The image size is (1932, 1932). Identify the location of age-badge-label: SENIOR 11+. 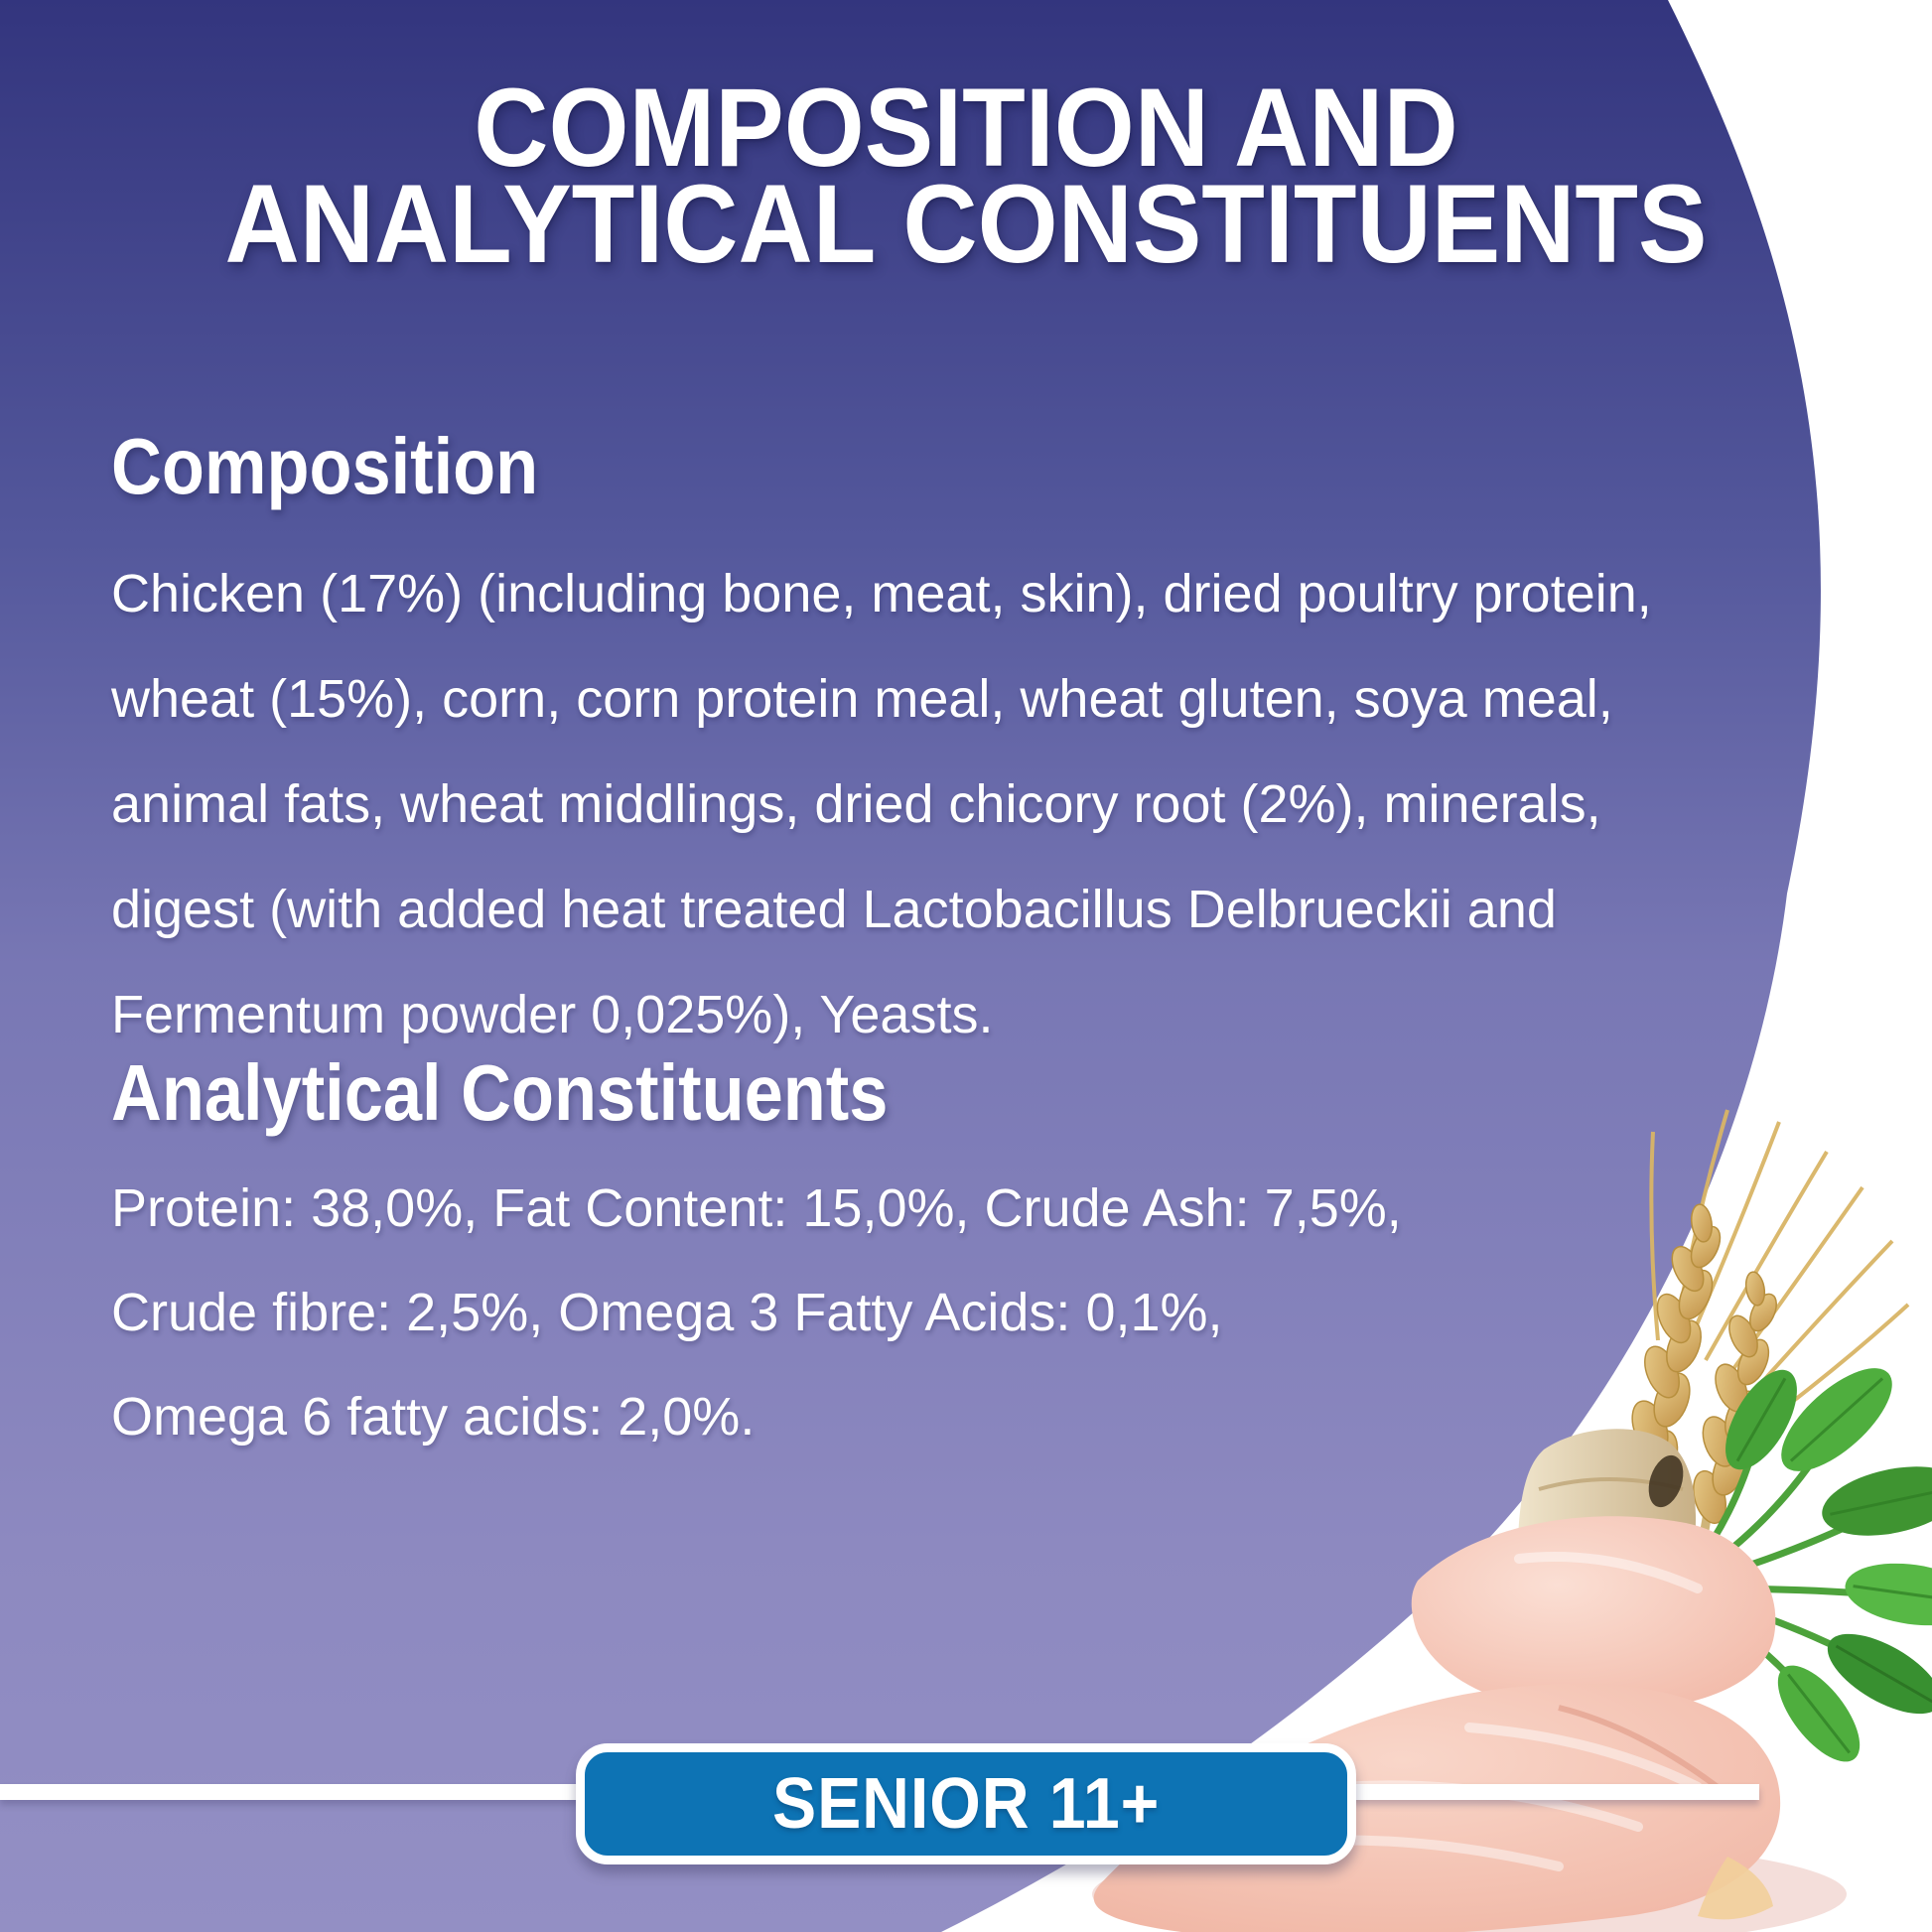
(966, 1804).